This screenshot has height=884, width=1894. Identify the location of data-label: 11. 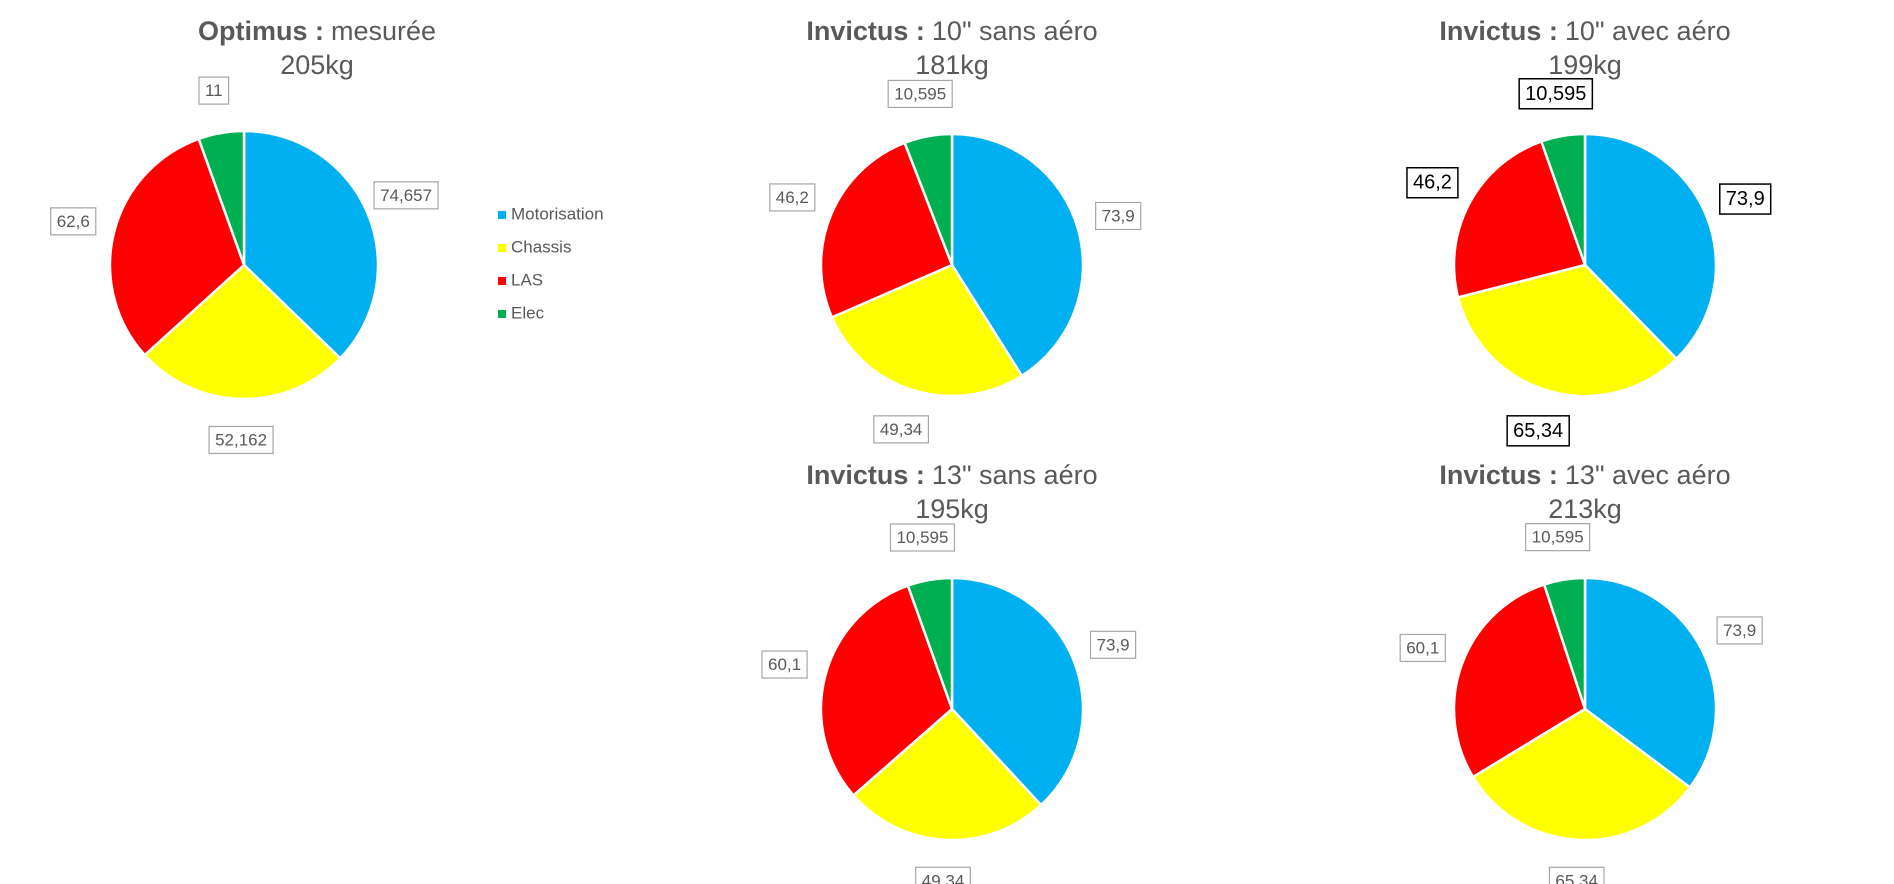
(214, 90).